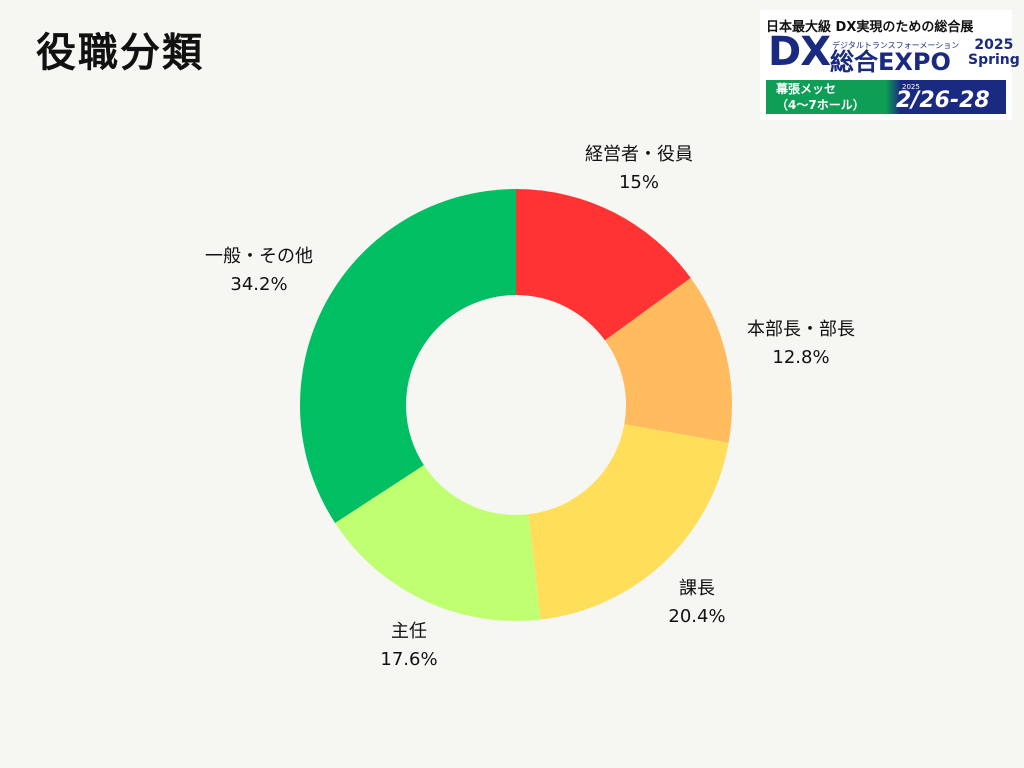  What do you see at coordinates (943, 100) in the screenshot?
I see `logo-date: 2/26-28` at bounding box center [943, 100].